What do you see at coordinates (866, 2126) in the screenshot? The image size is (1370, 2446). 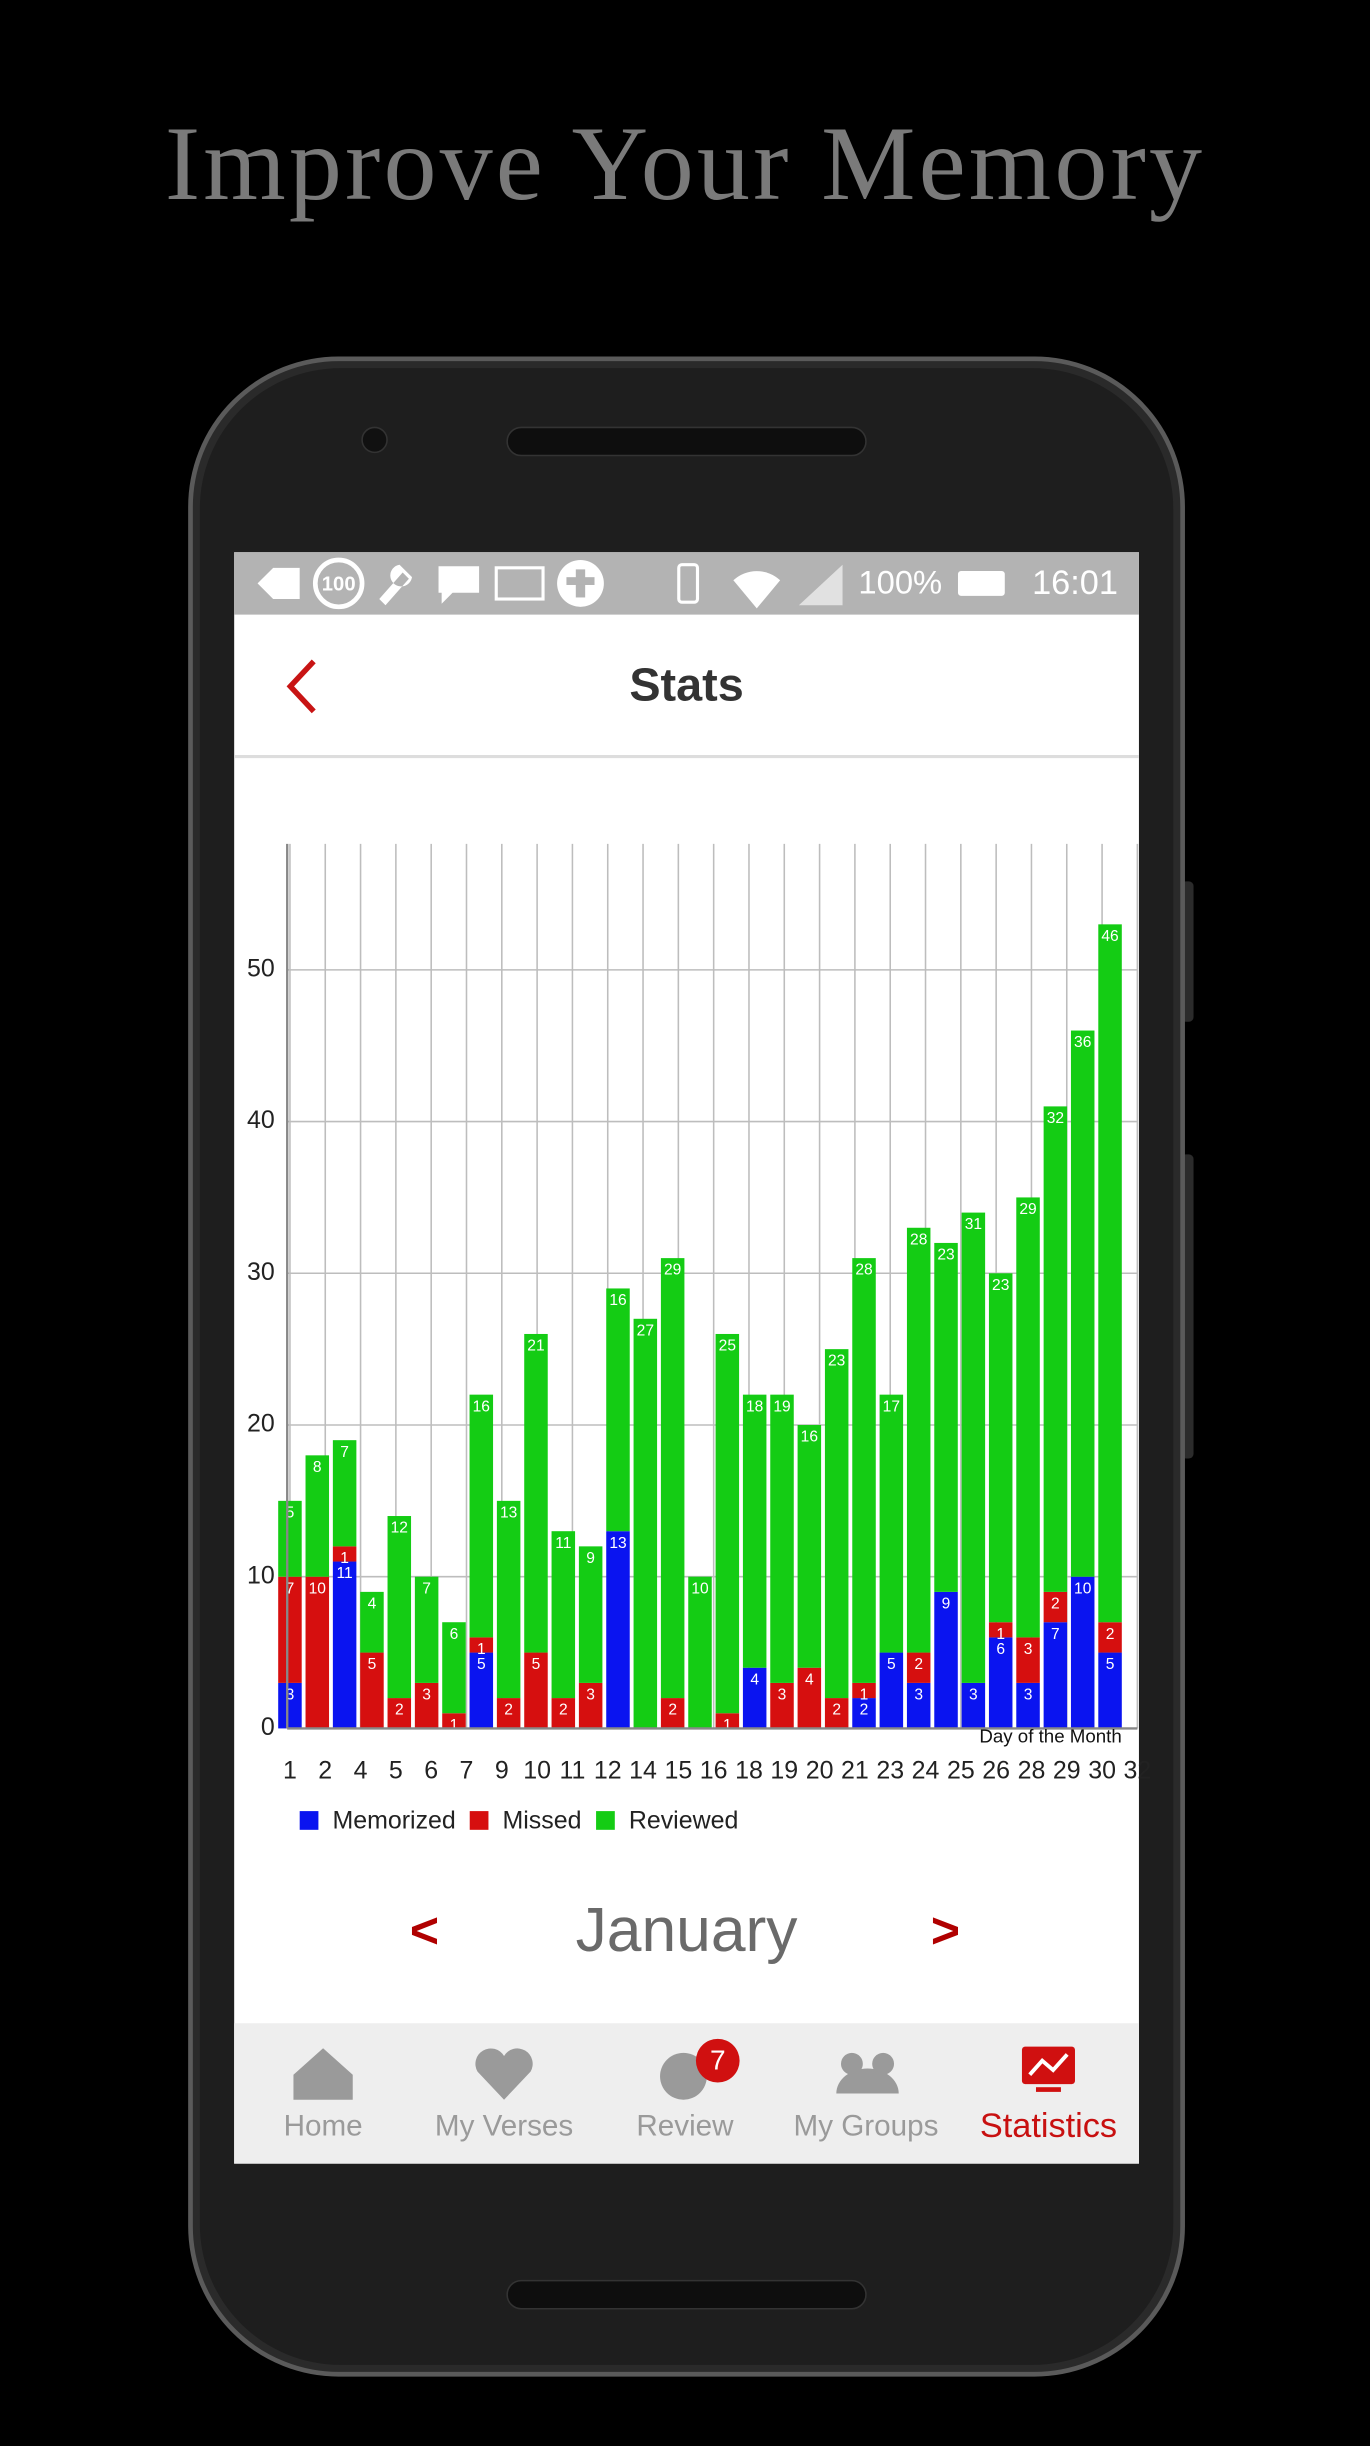 I see `nav-item: My Groups` at bounding box center [866, 2126].